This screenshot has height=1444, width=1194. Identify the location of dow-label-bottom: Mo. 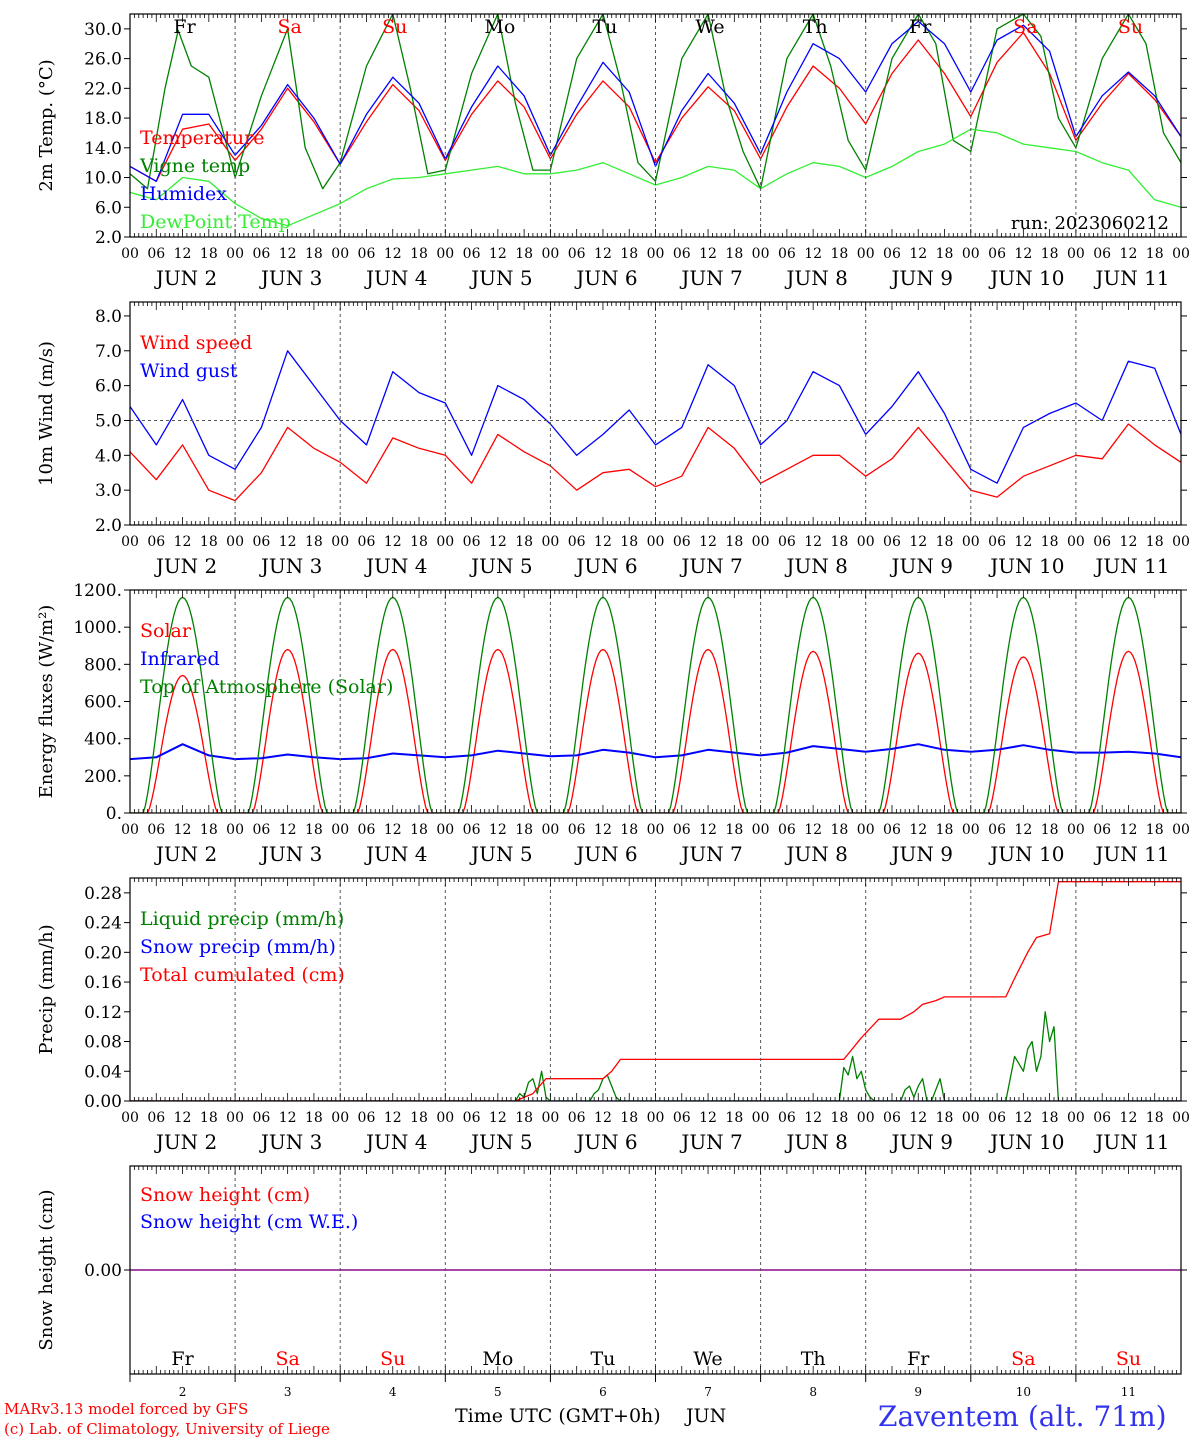
(497, 1359).